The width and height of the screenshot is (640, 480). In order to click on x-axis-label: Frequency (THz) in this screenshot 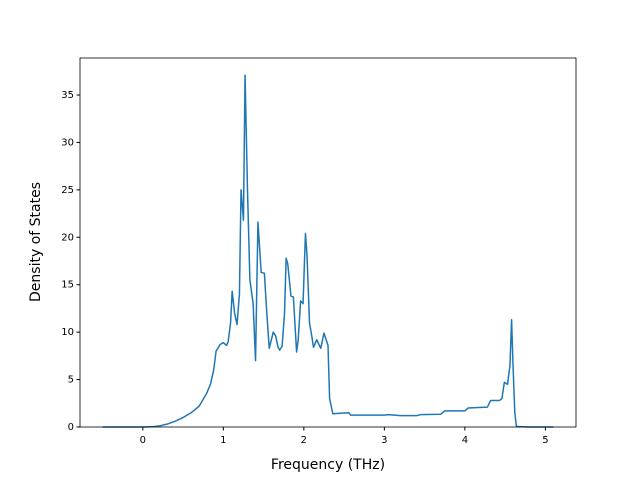, I will do `click(328, 465)`.